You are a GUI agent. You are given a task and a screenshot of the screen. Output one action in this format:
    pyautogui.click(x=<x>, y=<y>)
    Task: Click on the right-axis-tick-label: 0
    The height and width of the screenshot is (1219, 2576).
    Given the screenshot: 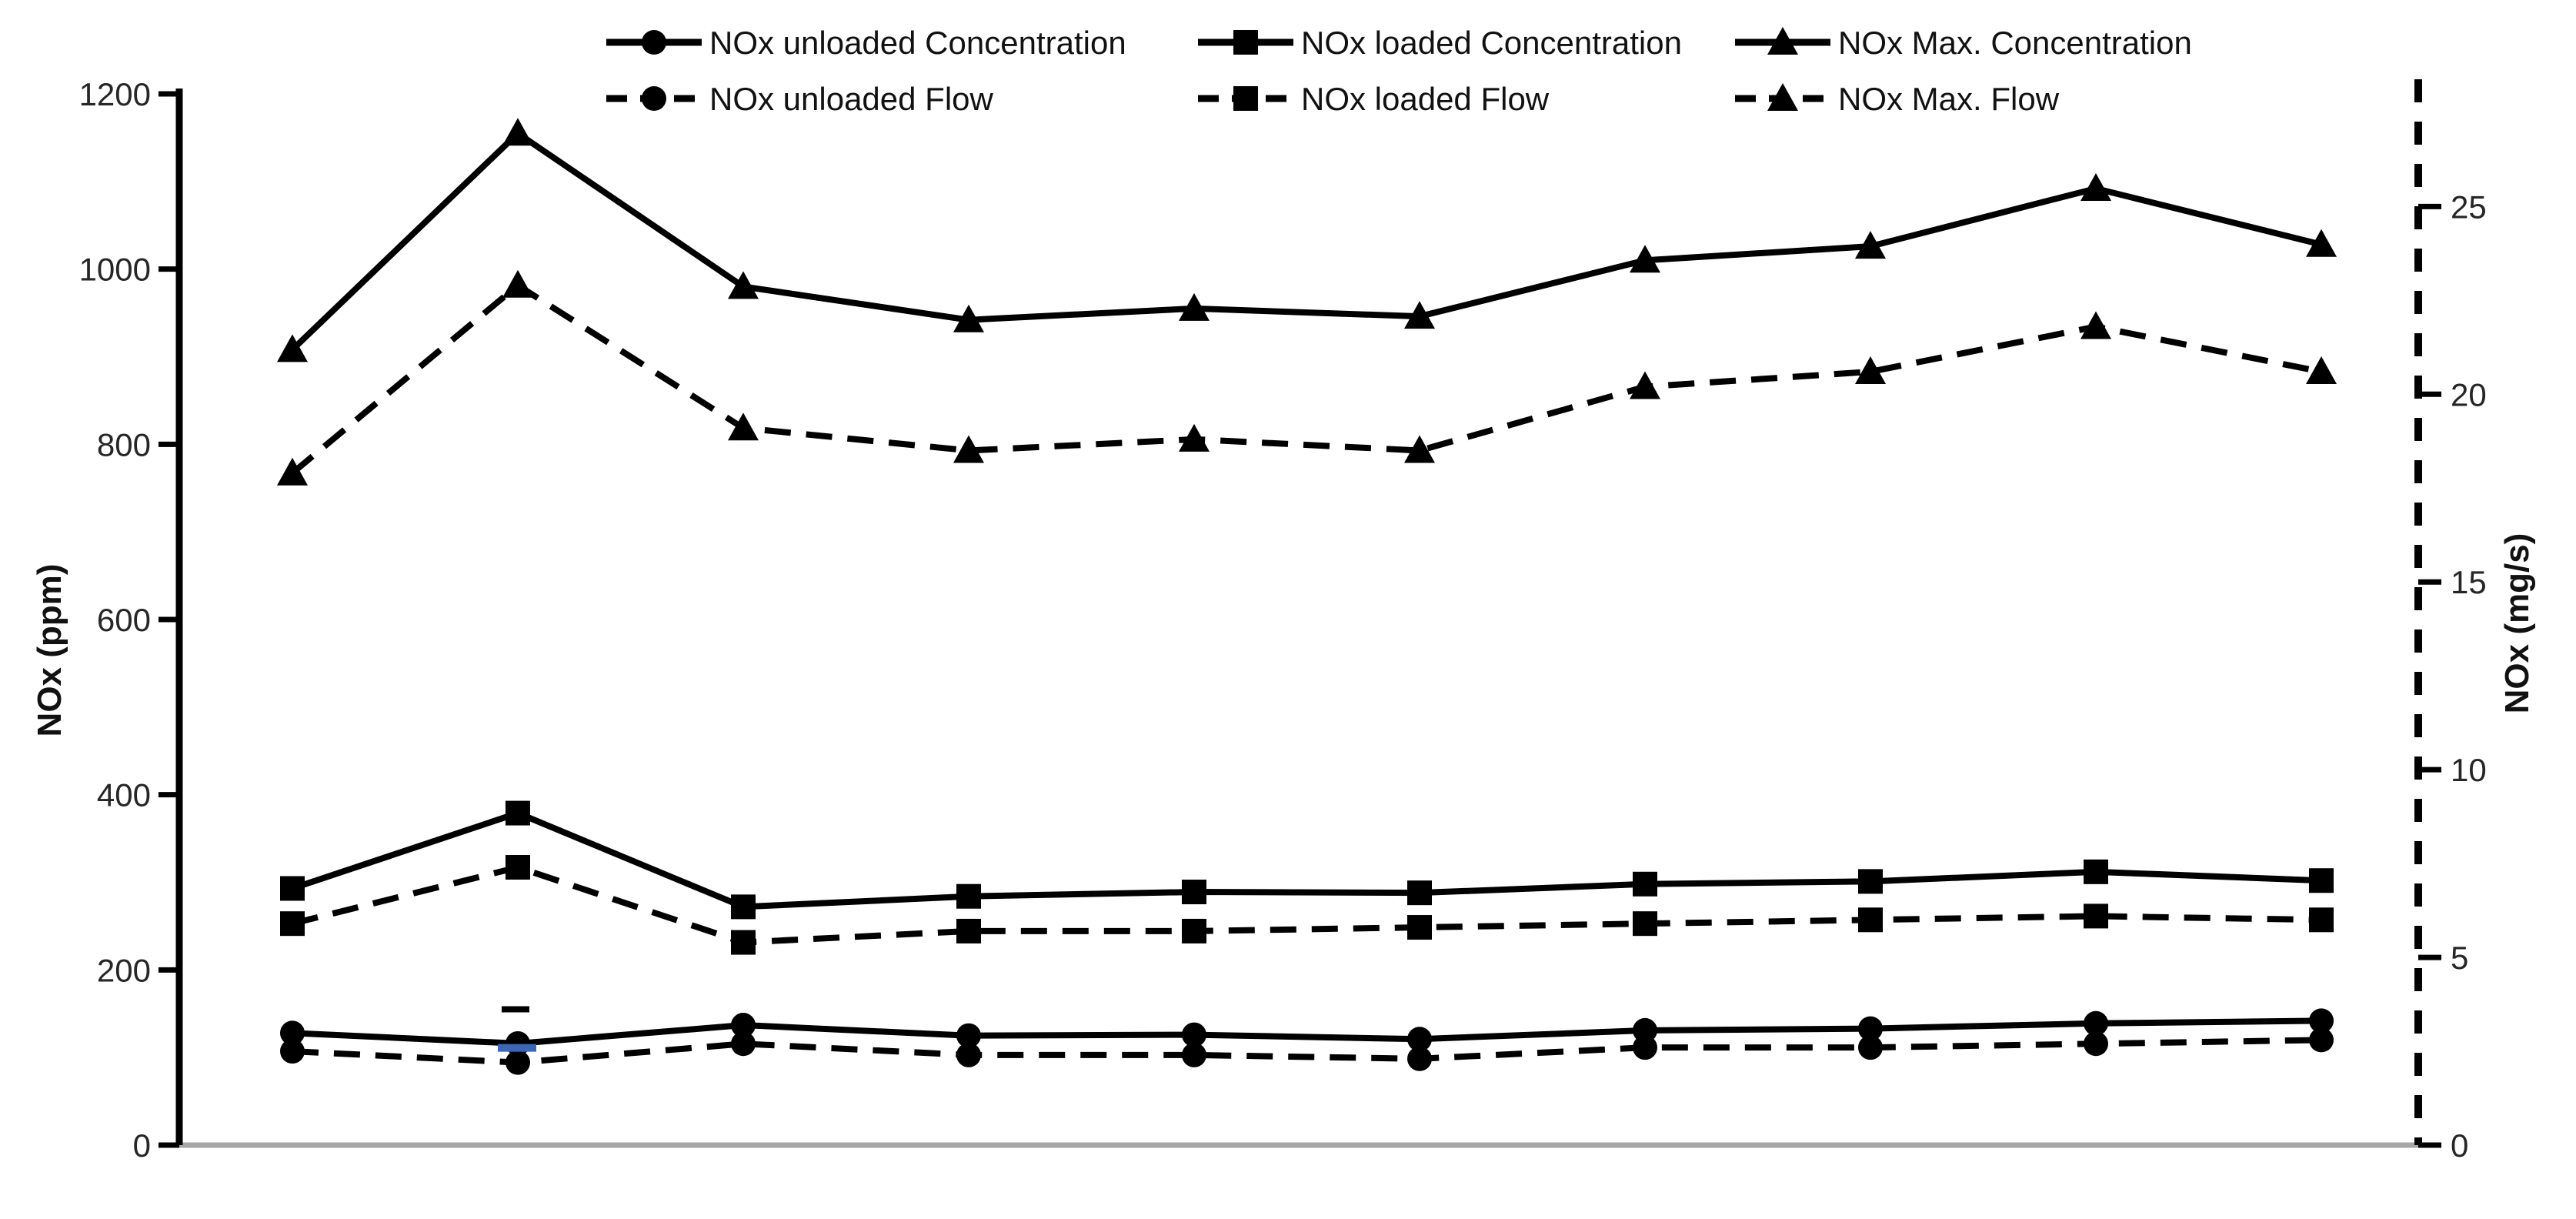 What is the action you would take?
    pyautogui.click(x=2460, y=1145)
    